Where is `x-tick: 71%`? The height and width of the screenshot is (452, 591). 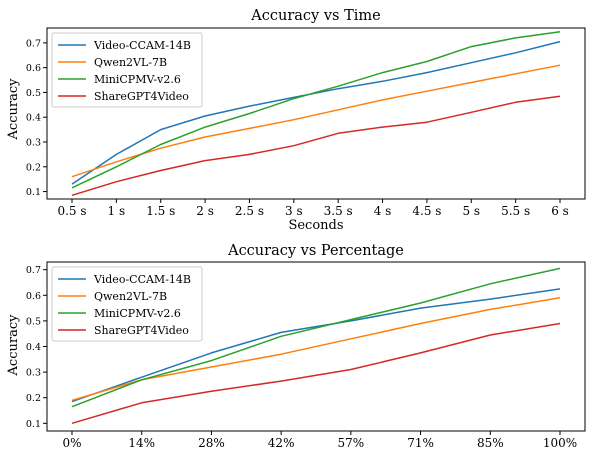
x-tick: 71% is located at coordinates (420, 440).